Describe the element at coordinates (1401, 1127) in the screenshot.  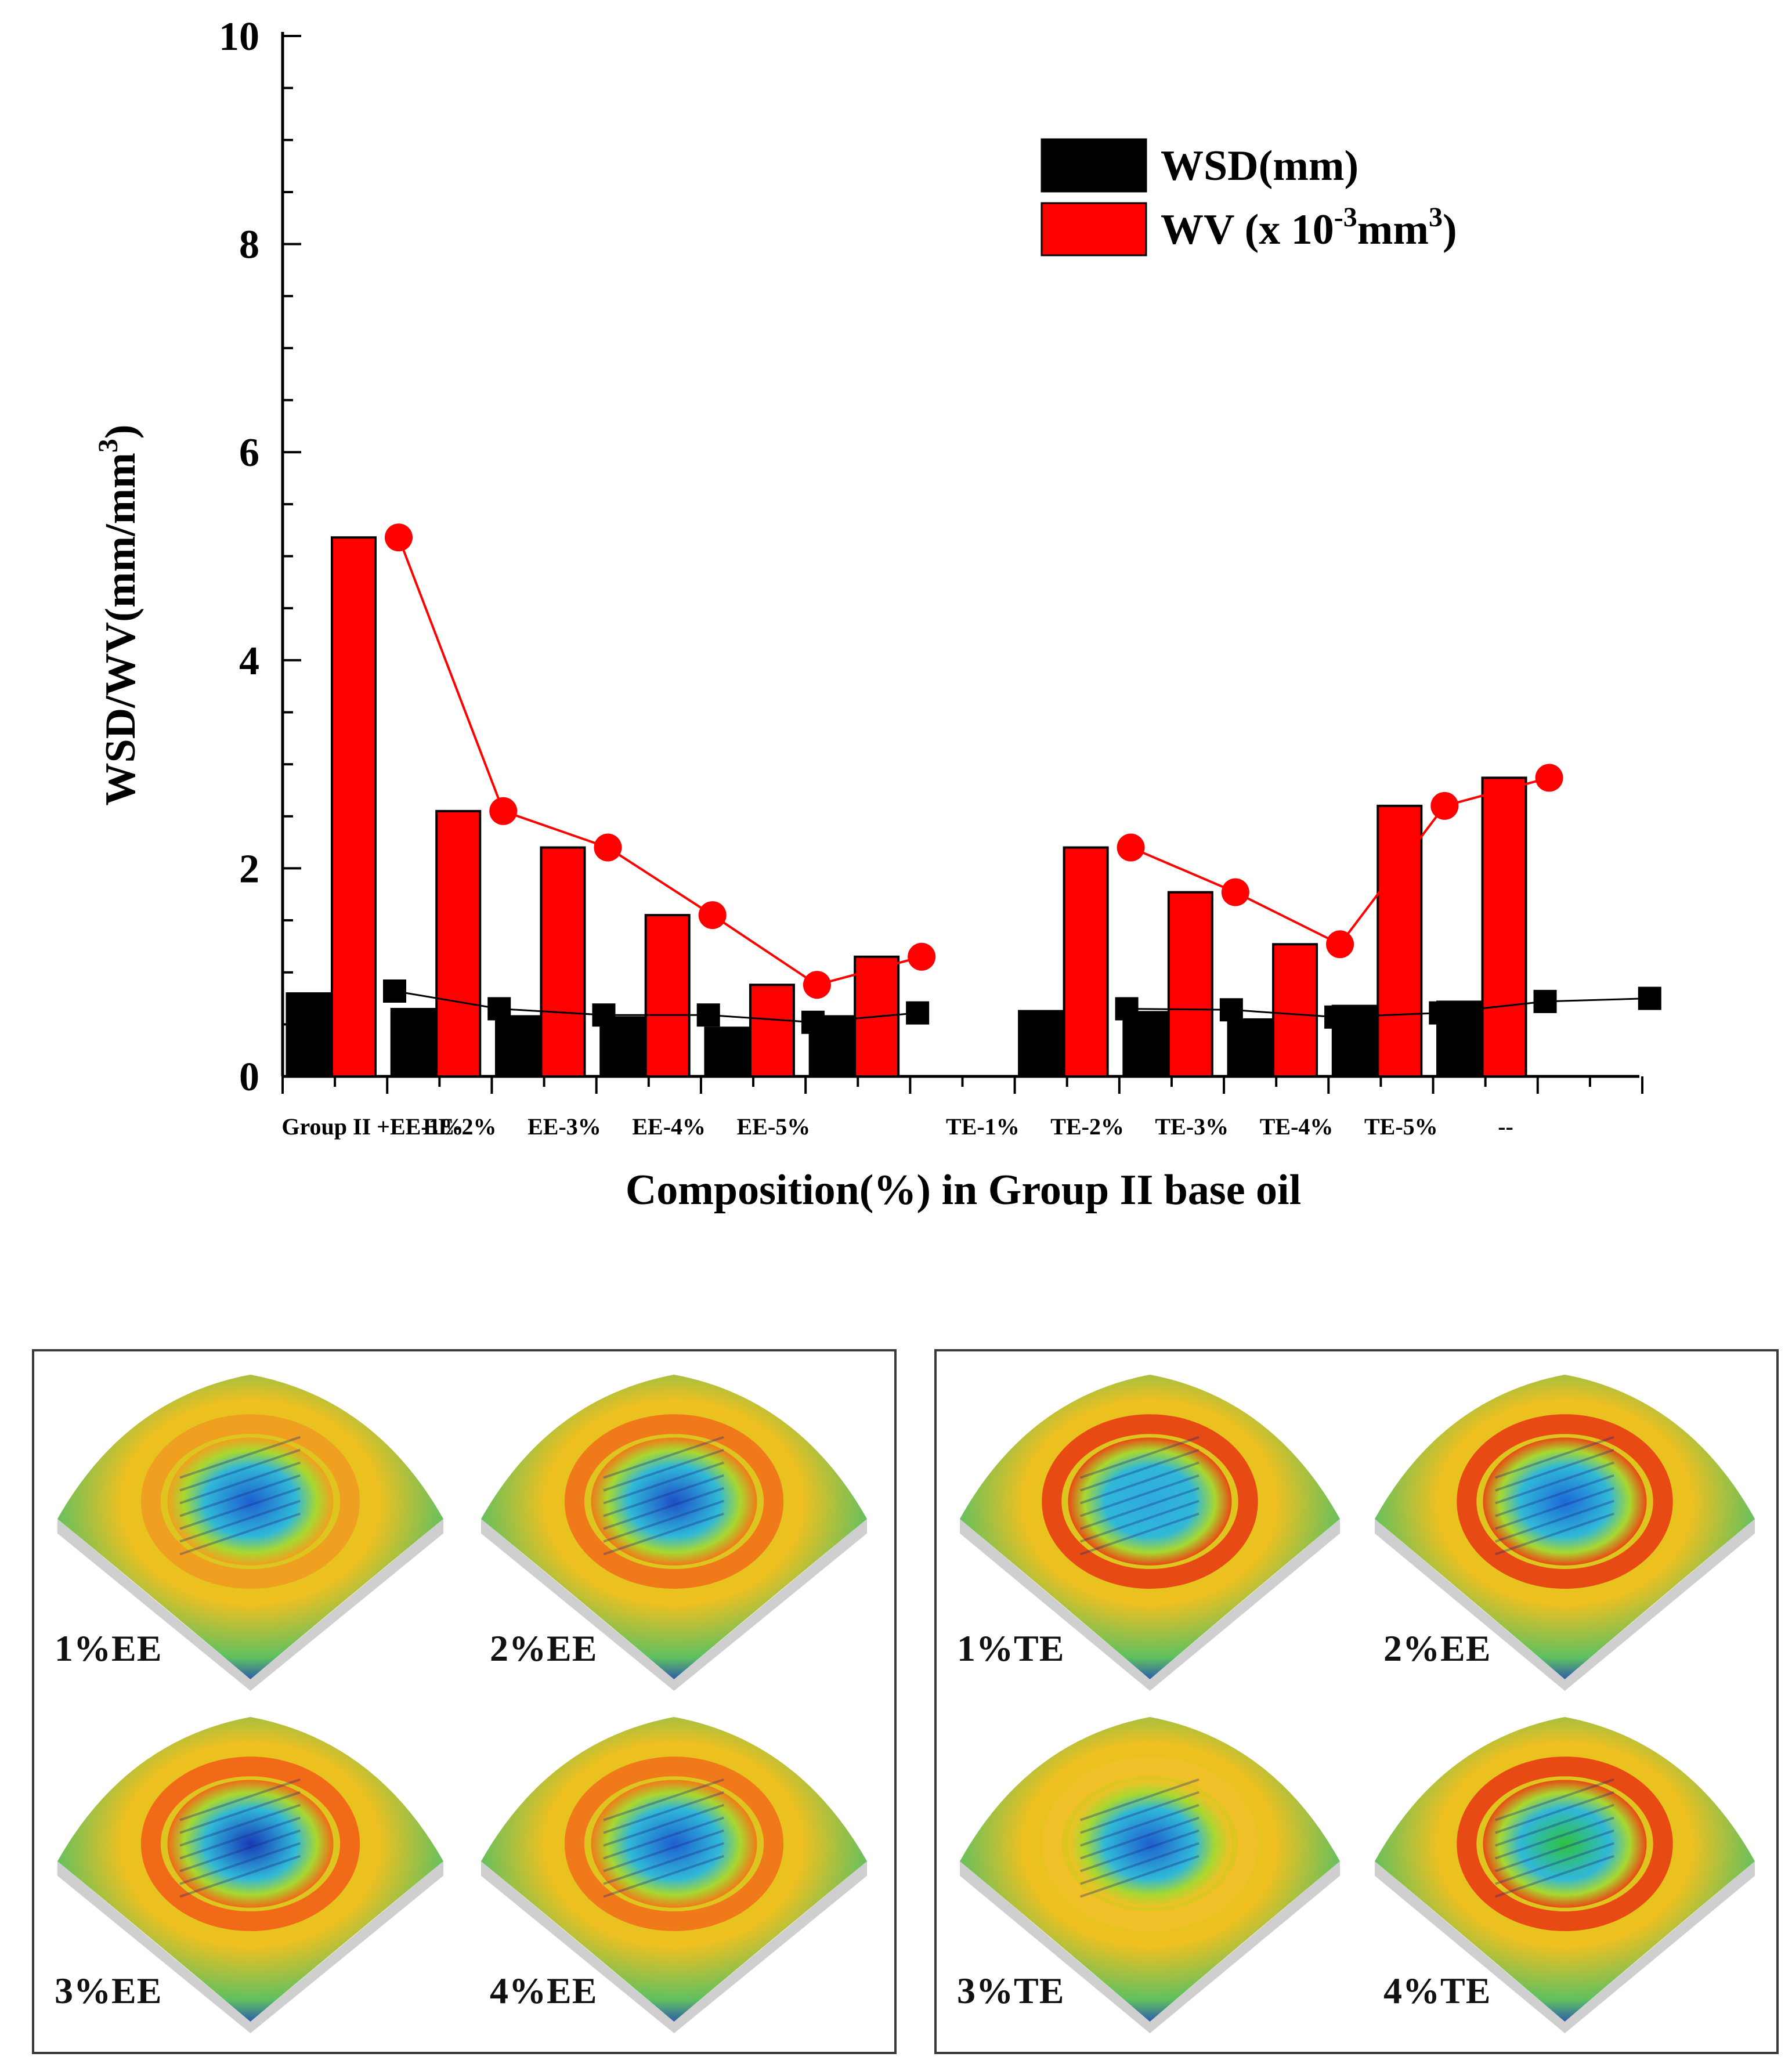
I see `x-tick-label: TE-5%` at that location.